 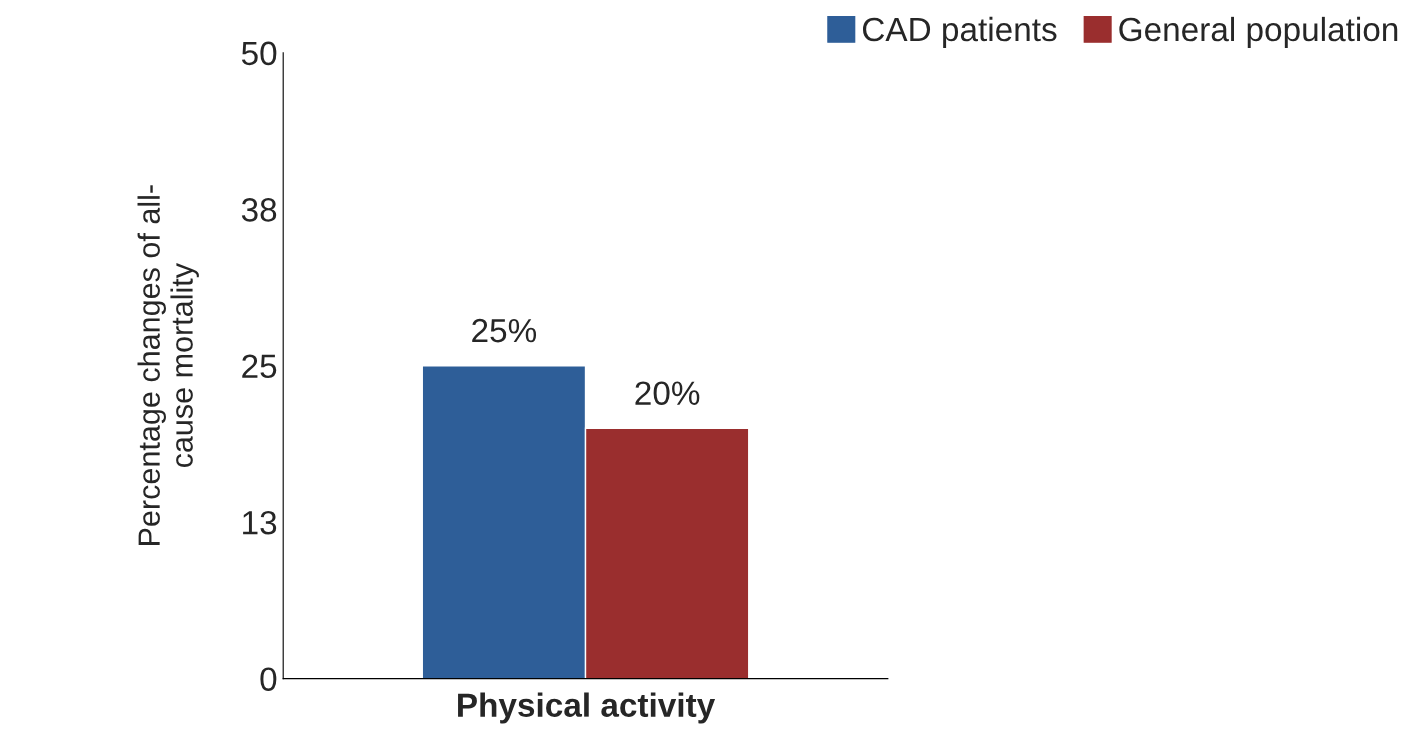 I want to click on y-tick-label: 50, so click(x=259, y=53).